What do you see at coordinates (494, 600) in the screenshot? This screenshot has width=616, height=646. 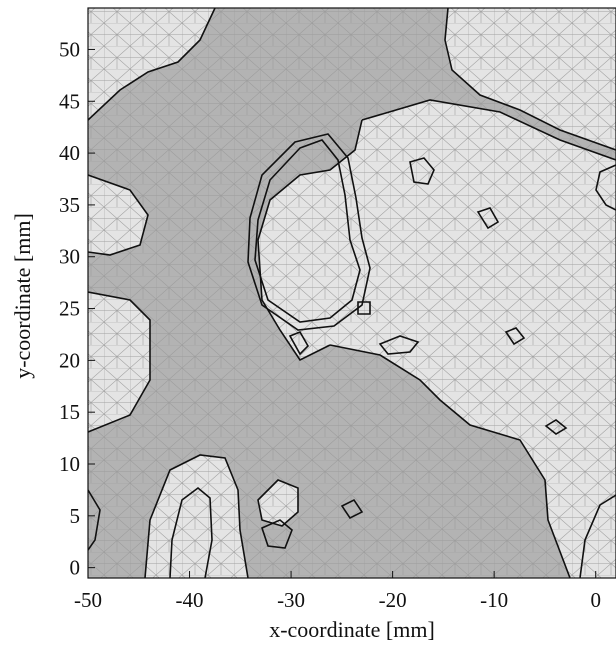 I see `x-tick-label: -10` at bounding box center [494, 600].